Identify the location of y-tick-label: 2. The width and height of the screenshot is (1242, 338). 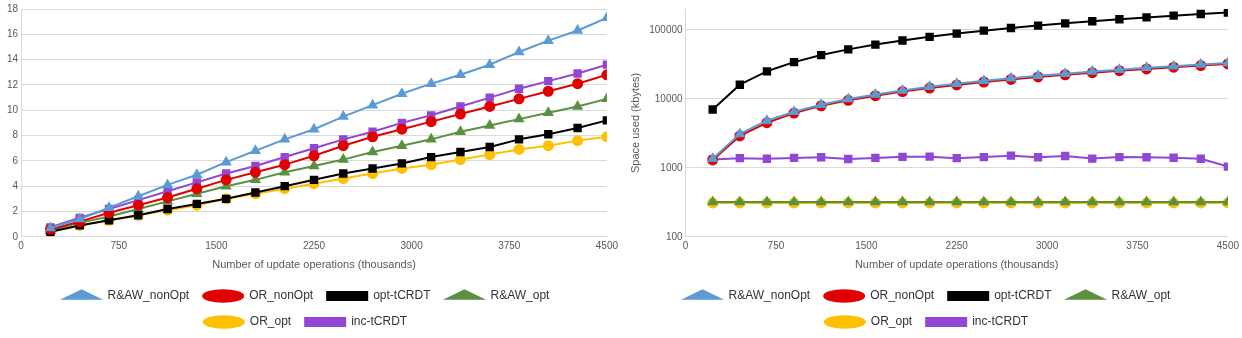
(15, 211).